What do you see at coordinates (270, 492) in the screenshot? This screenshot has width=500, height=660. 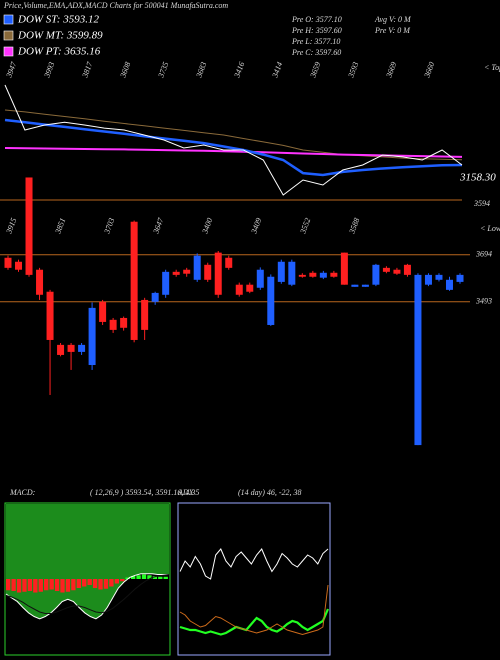 I see `adx-subtitle: (14 day) 46, -22, 38` at bounding box center [270, 492].